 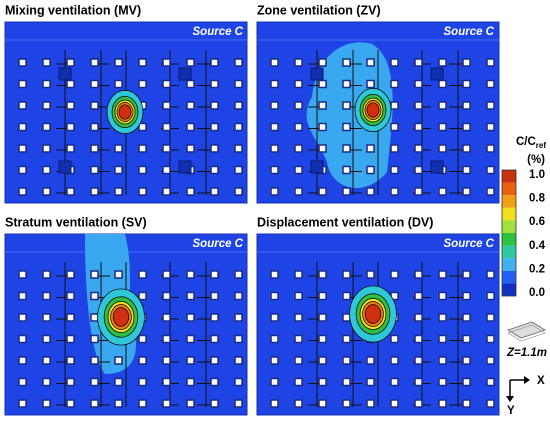 What do you see at coordinates (511, 411) in the screenshot?
I see `y-axis-label: Y` at bounding box center [511, 411].